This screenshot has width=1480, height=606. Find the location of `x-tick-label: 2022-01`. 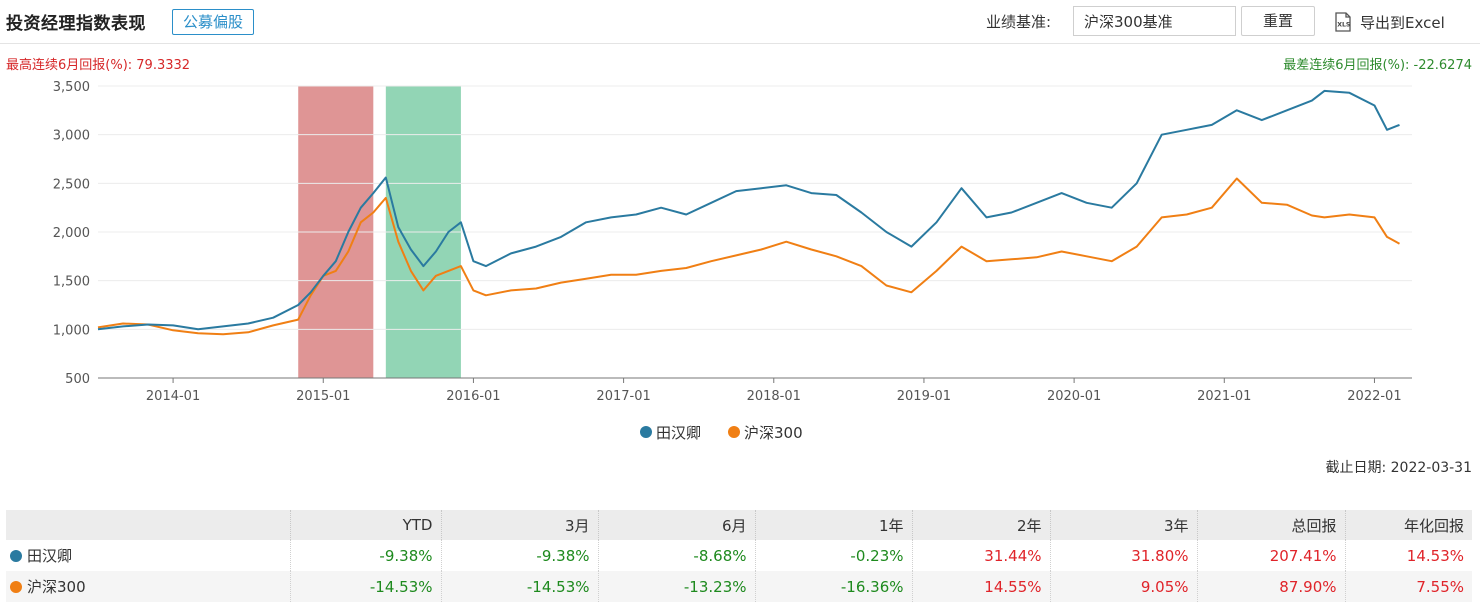

x-tick-label: 2022-01 is located at coordinates (1374, 396).